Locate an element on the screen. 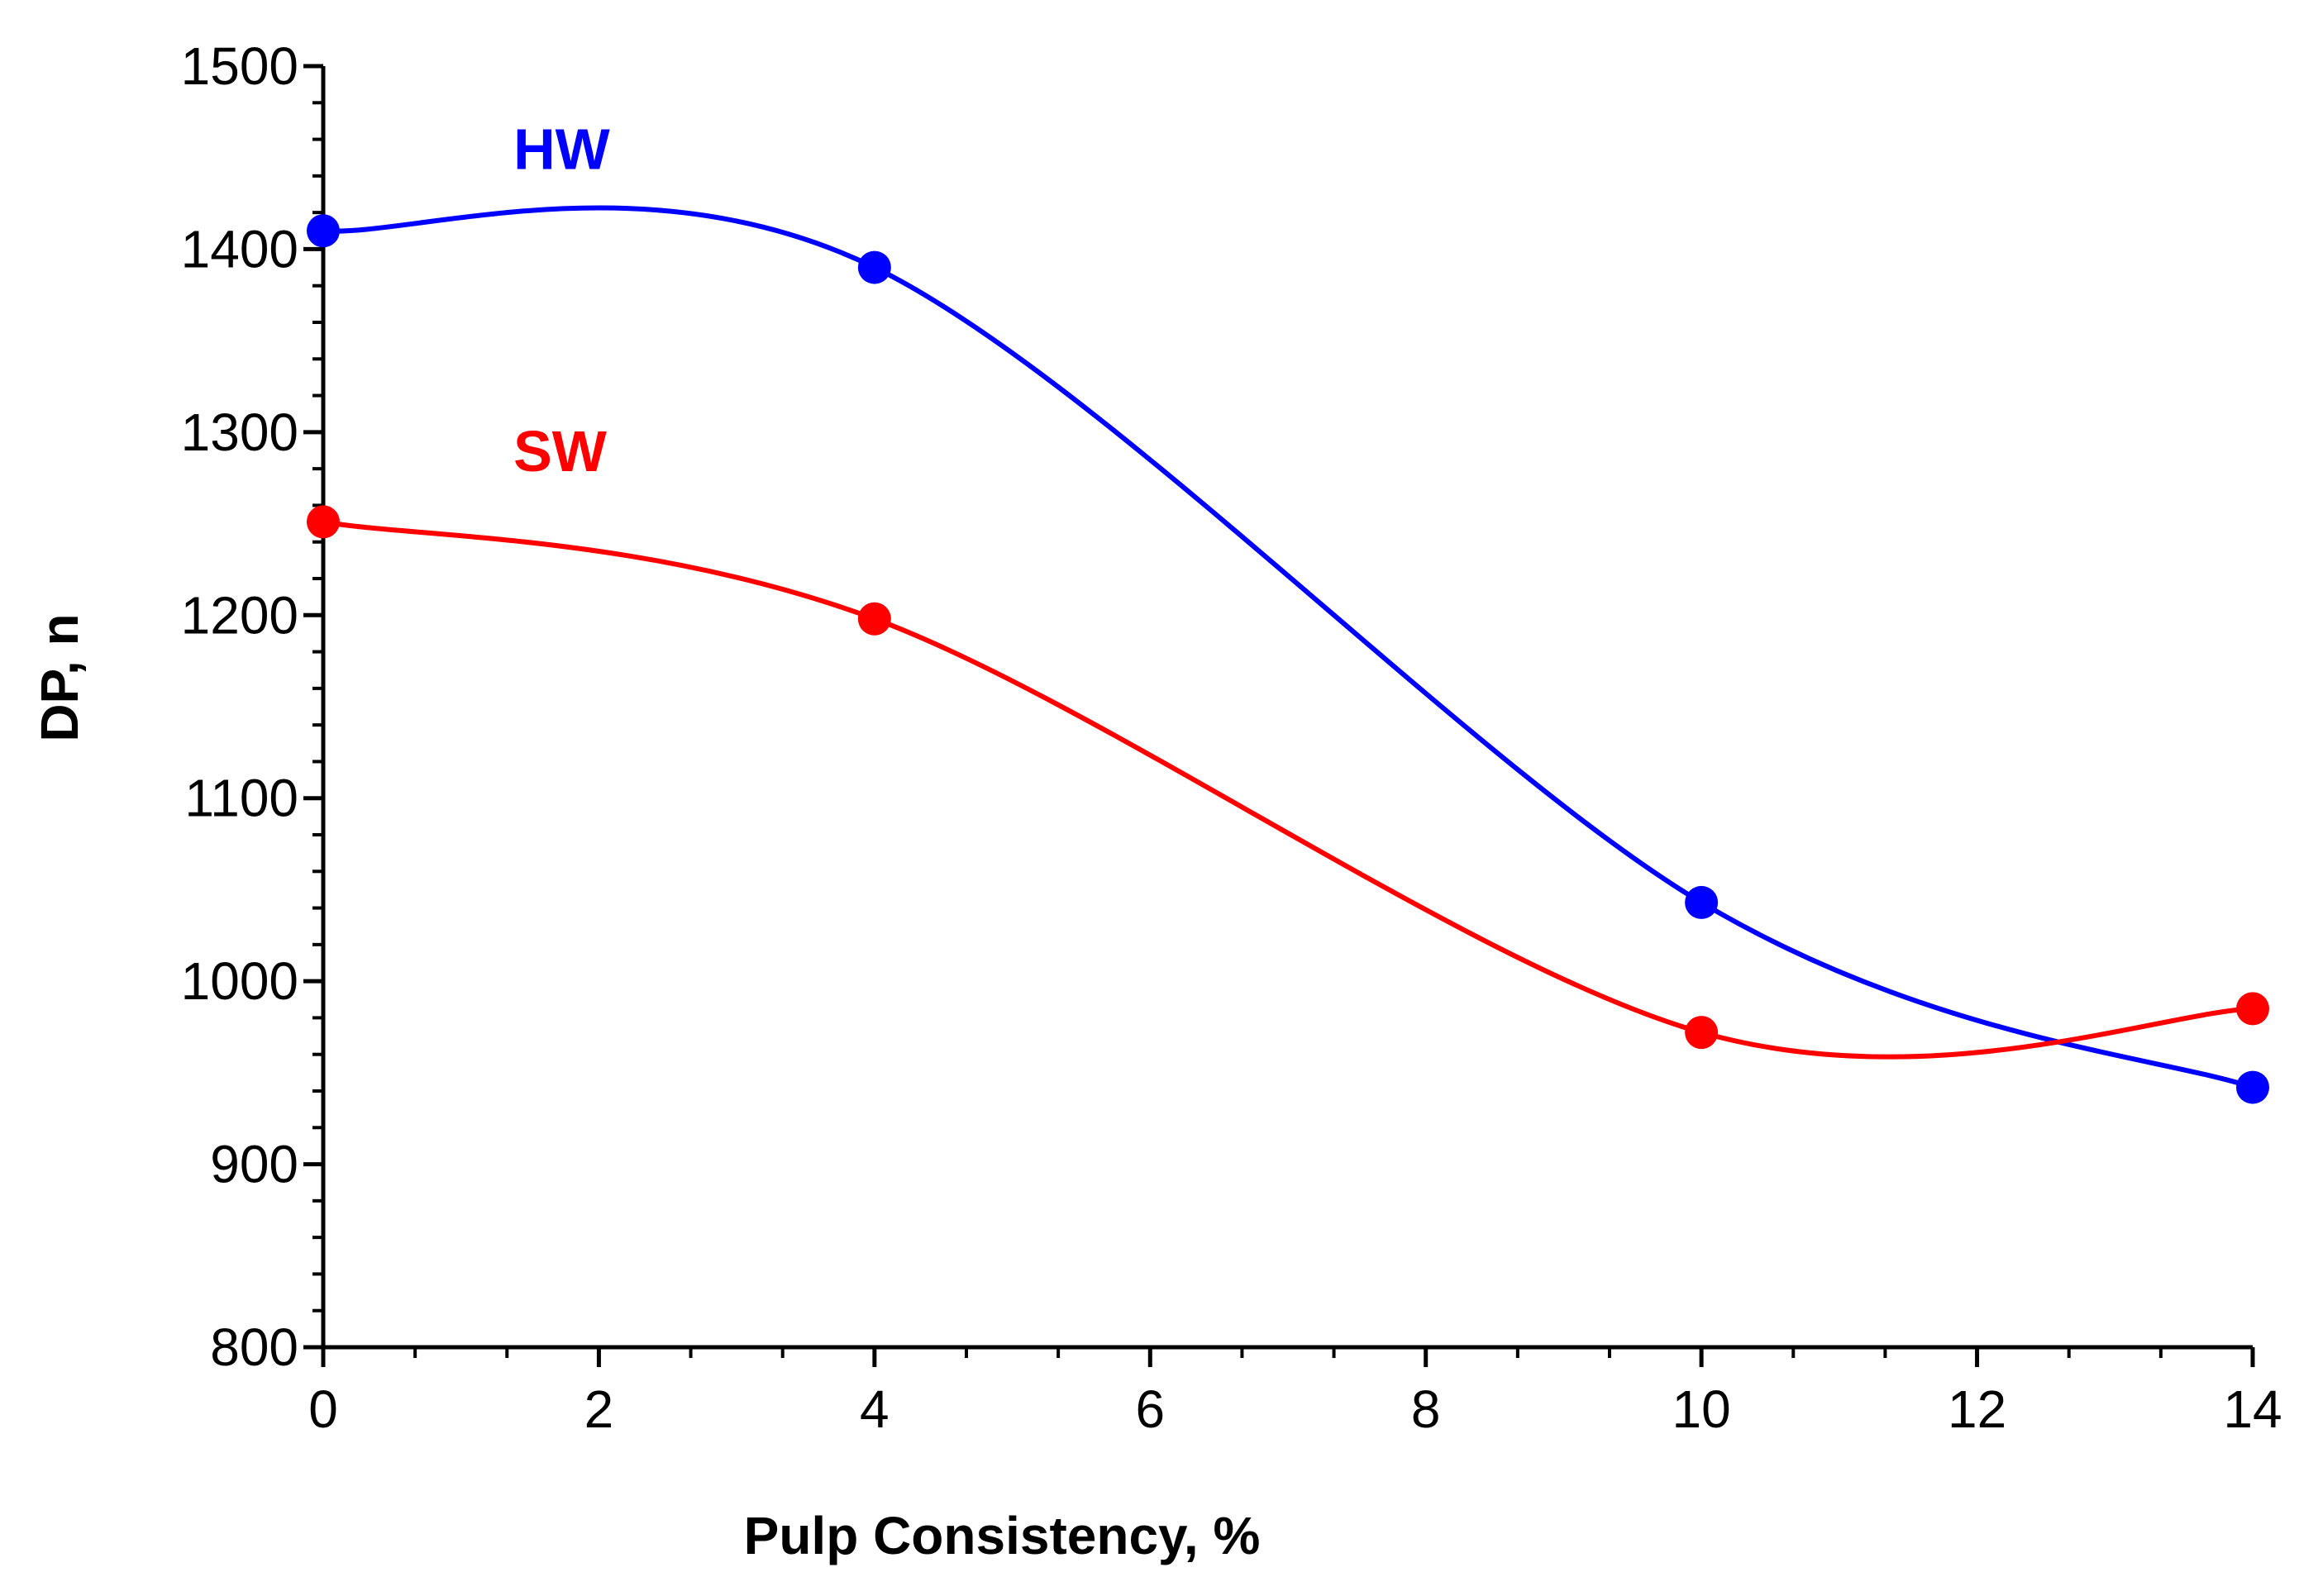  y-tick-label: 1000 is located at coordinates (239, 981).